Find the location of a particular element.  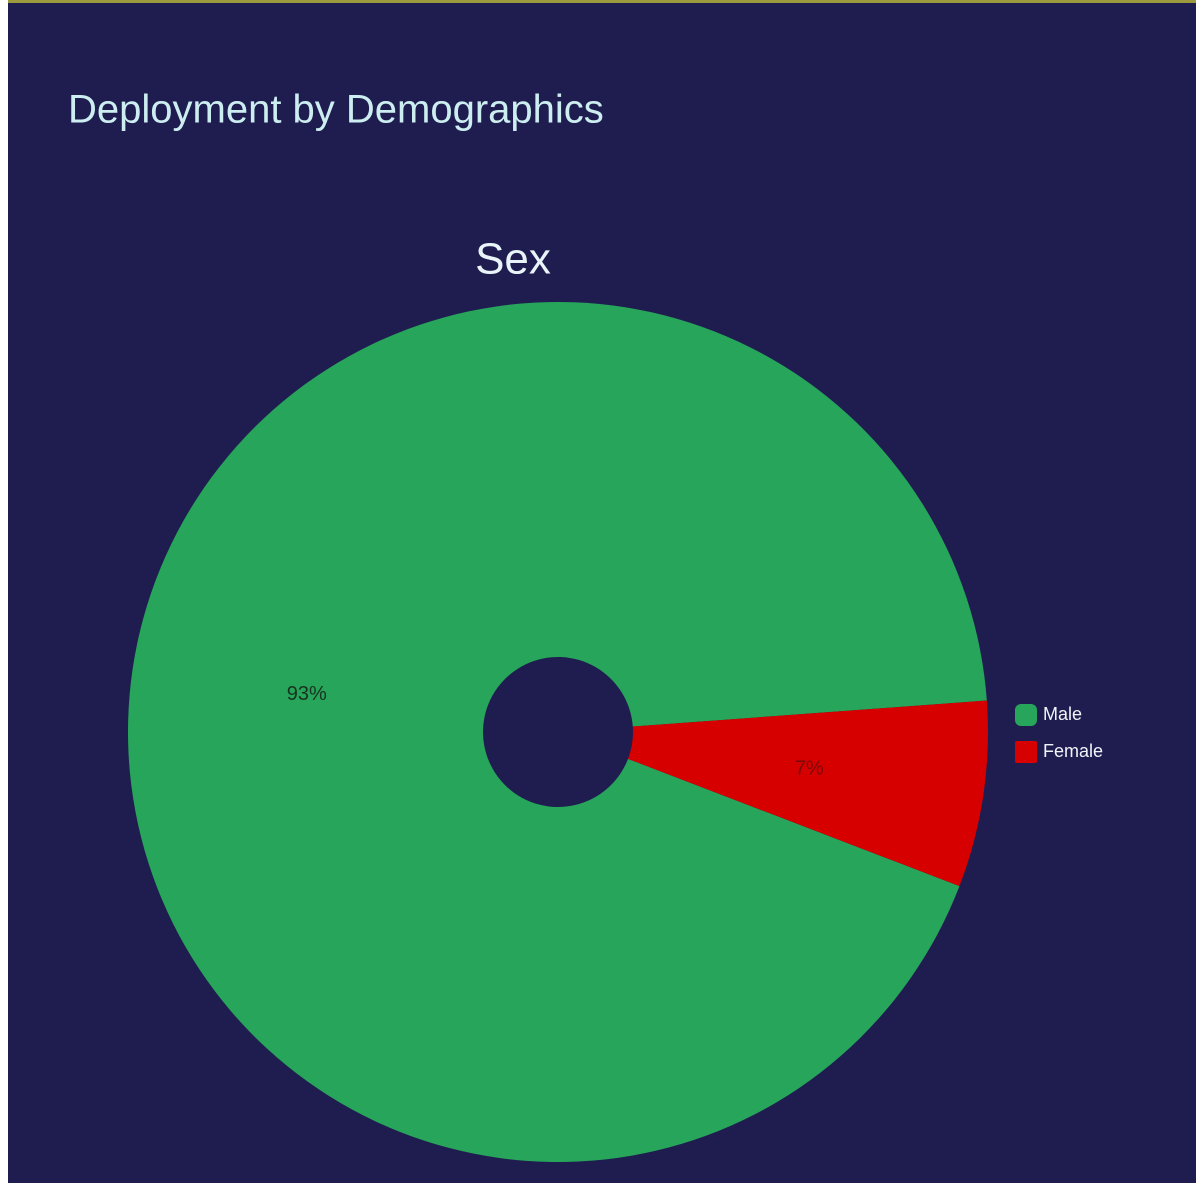

page-title: Deployment by Demographics is located at coordinates (336, 110).